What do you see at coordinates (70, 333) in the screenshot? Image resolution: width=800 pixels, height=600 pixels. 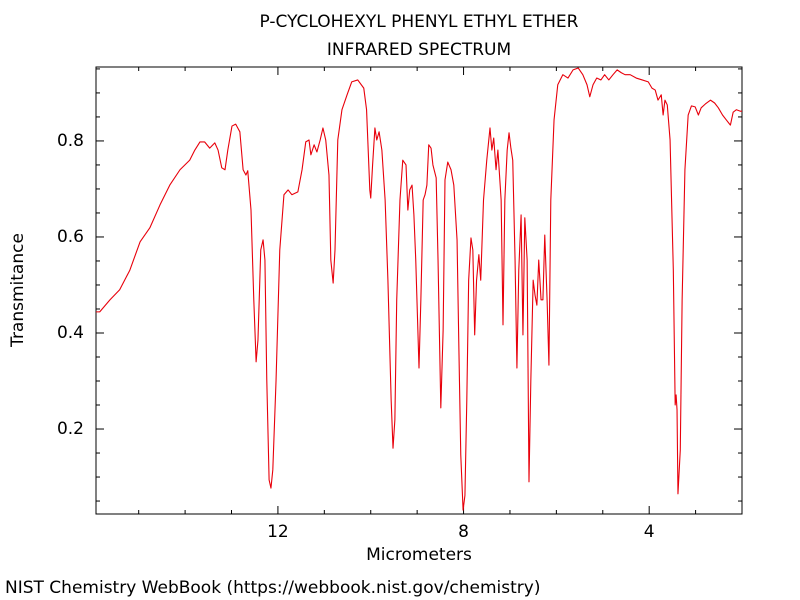 I see `y-tick-label: 0.4` at bounding box center [70, 333].